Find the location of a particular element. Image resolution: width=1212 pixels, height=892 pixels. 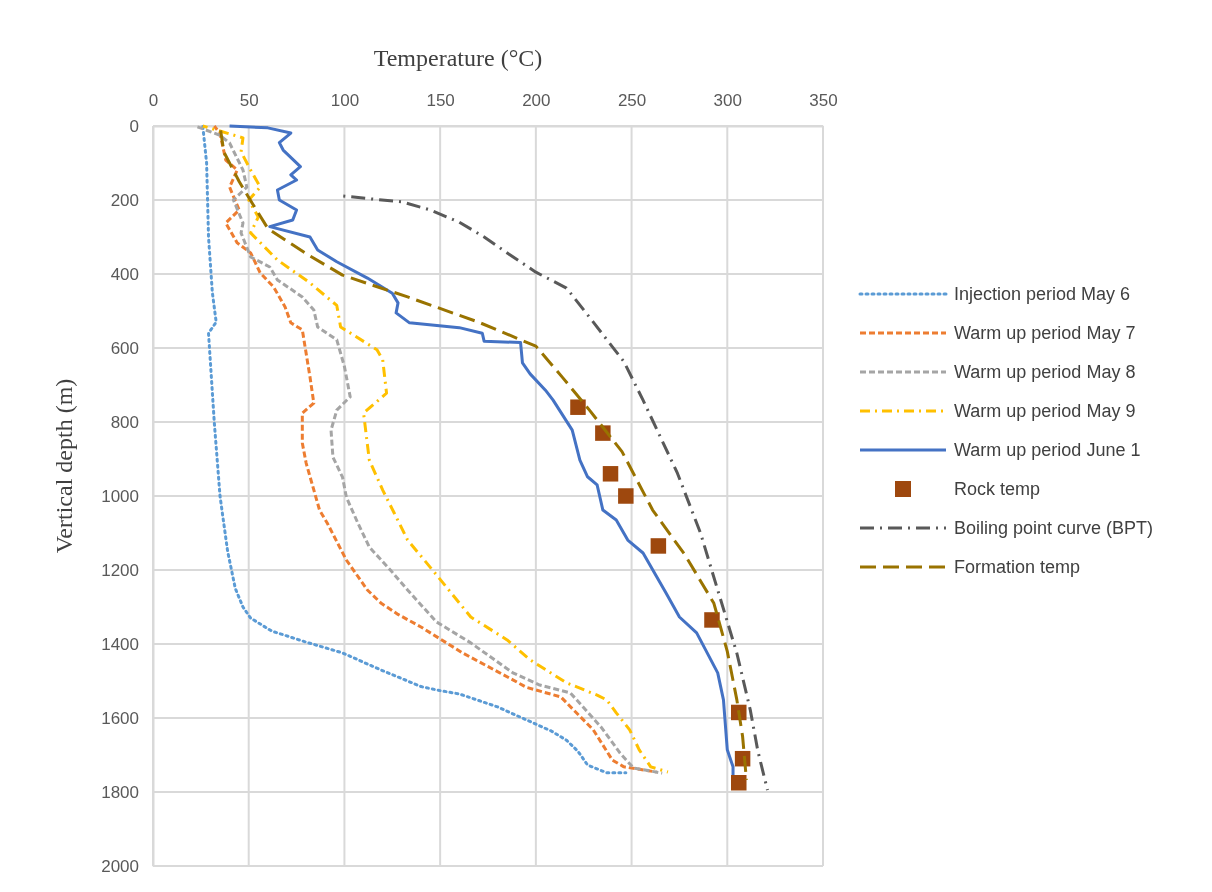

legend-label: Warm up period May 9 is located at coordinates (1045, 411).